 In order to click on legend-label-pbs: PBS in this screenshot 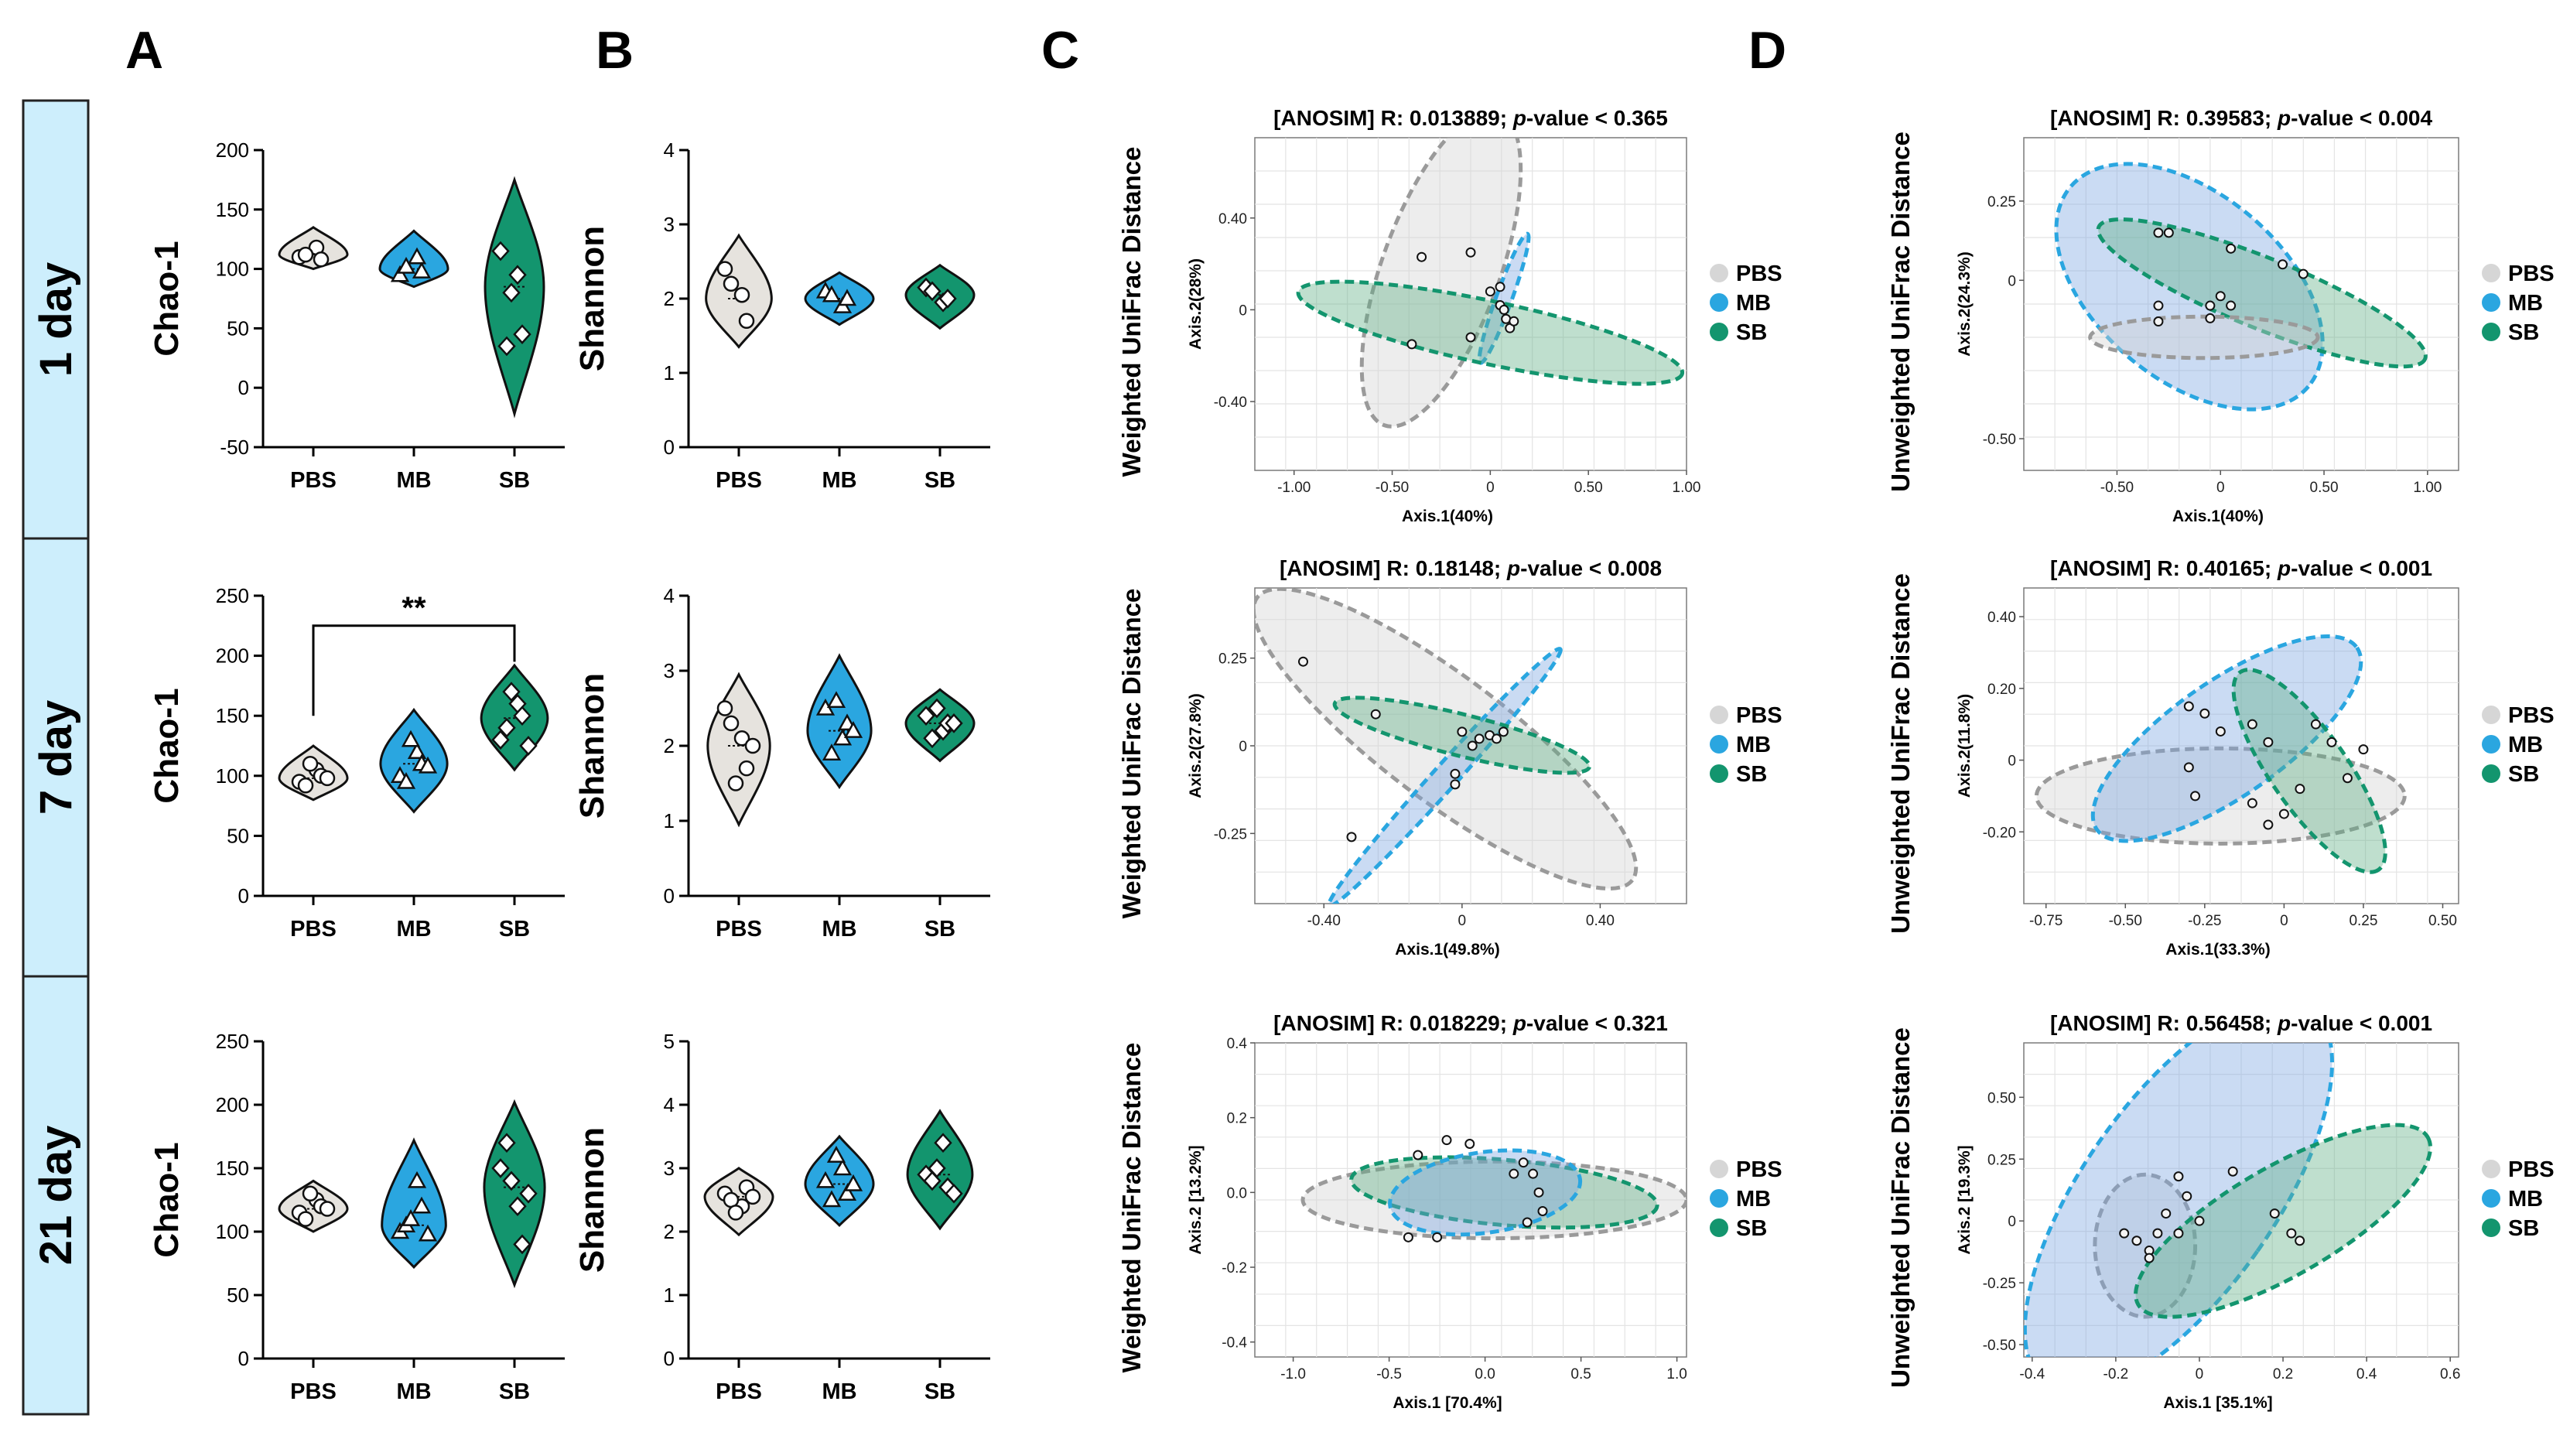, I will do `click(1759, 715)`.